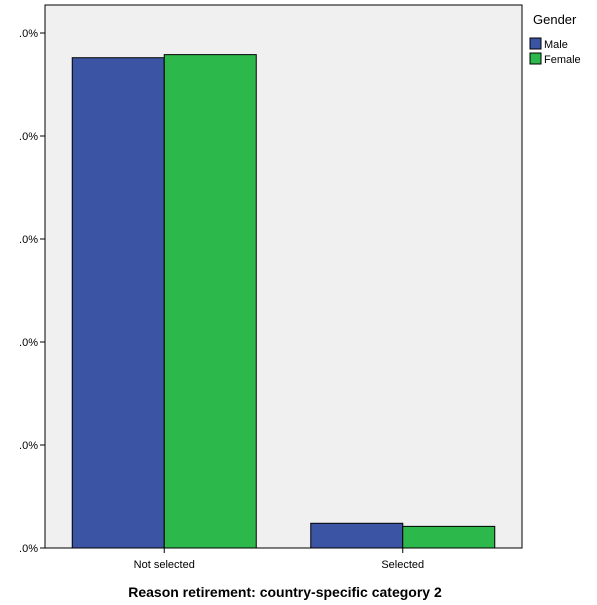  What do you see at coordinates (32, 291) in the screenshot?
I see `y-axis: .0% .0% .0% .0% .0% .0%` at bounding box center [32, 291].